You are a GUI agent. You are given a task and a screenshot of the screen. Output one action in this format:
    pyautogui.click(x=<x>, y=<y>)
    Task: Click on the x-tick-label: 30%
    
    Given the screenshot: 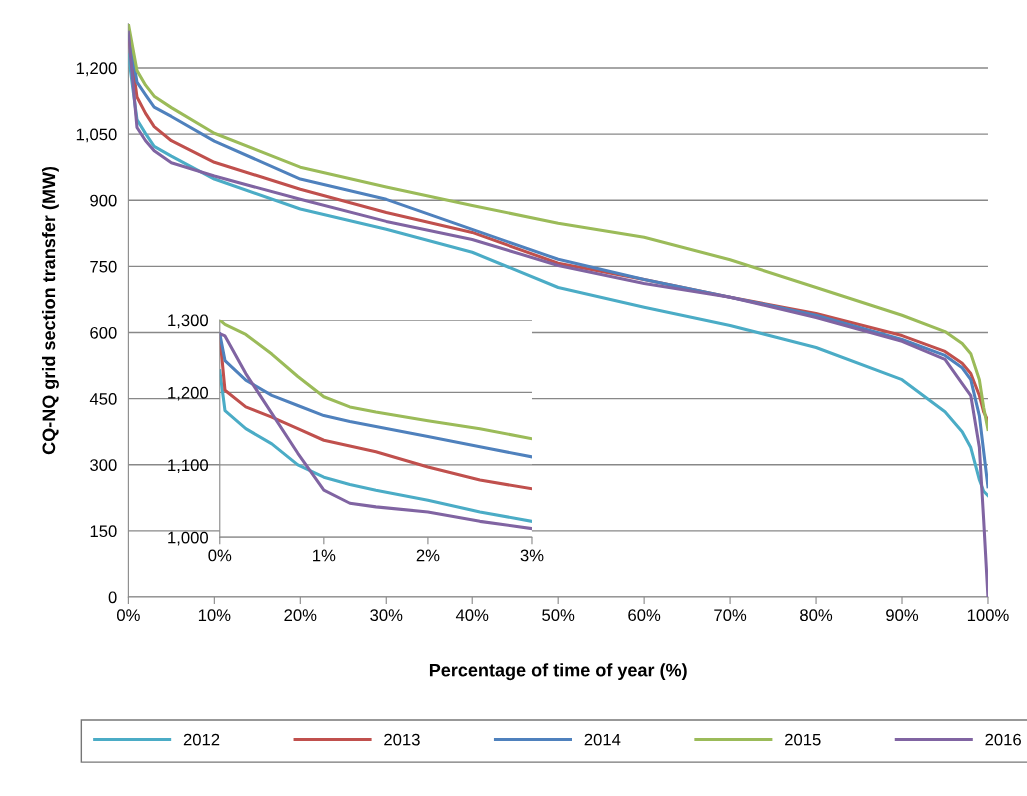 What is the action you would take?
    pyautogui.click(x=386, y=615)
    